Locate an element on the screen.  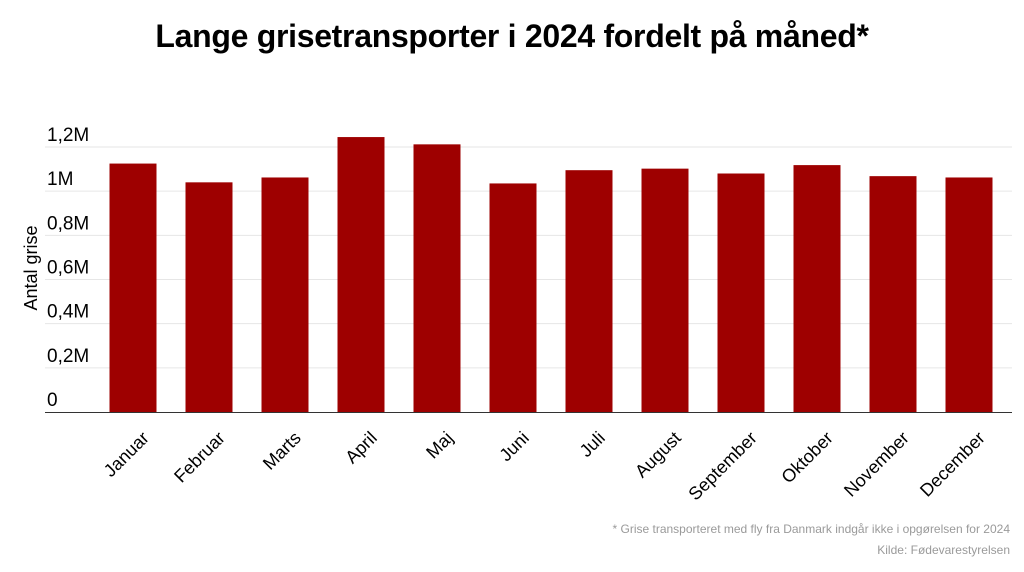
x-tick-label: April is located at coordinates (361, 448).